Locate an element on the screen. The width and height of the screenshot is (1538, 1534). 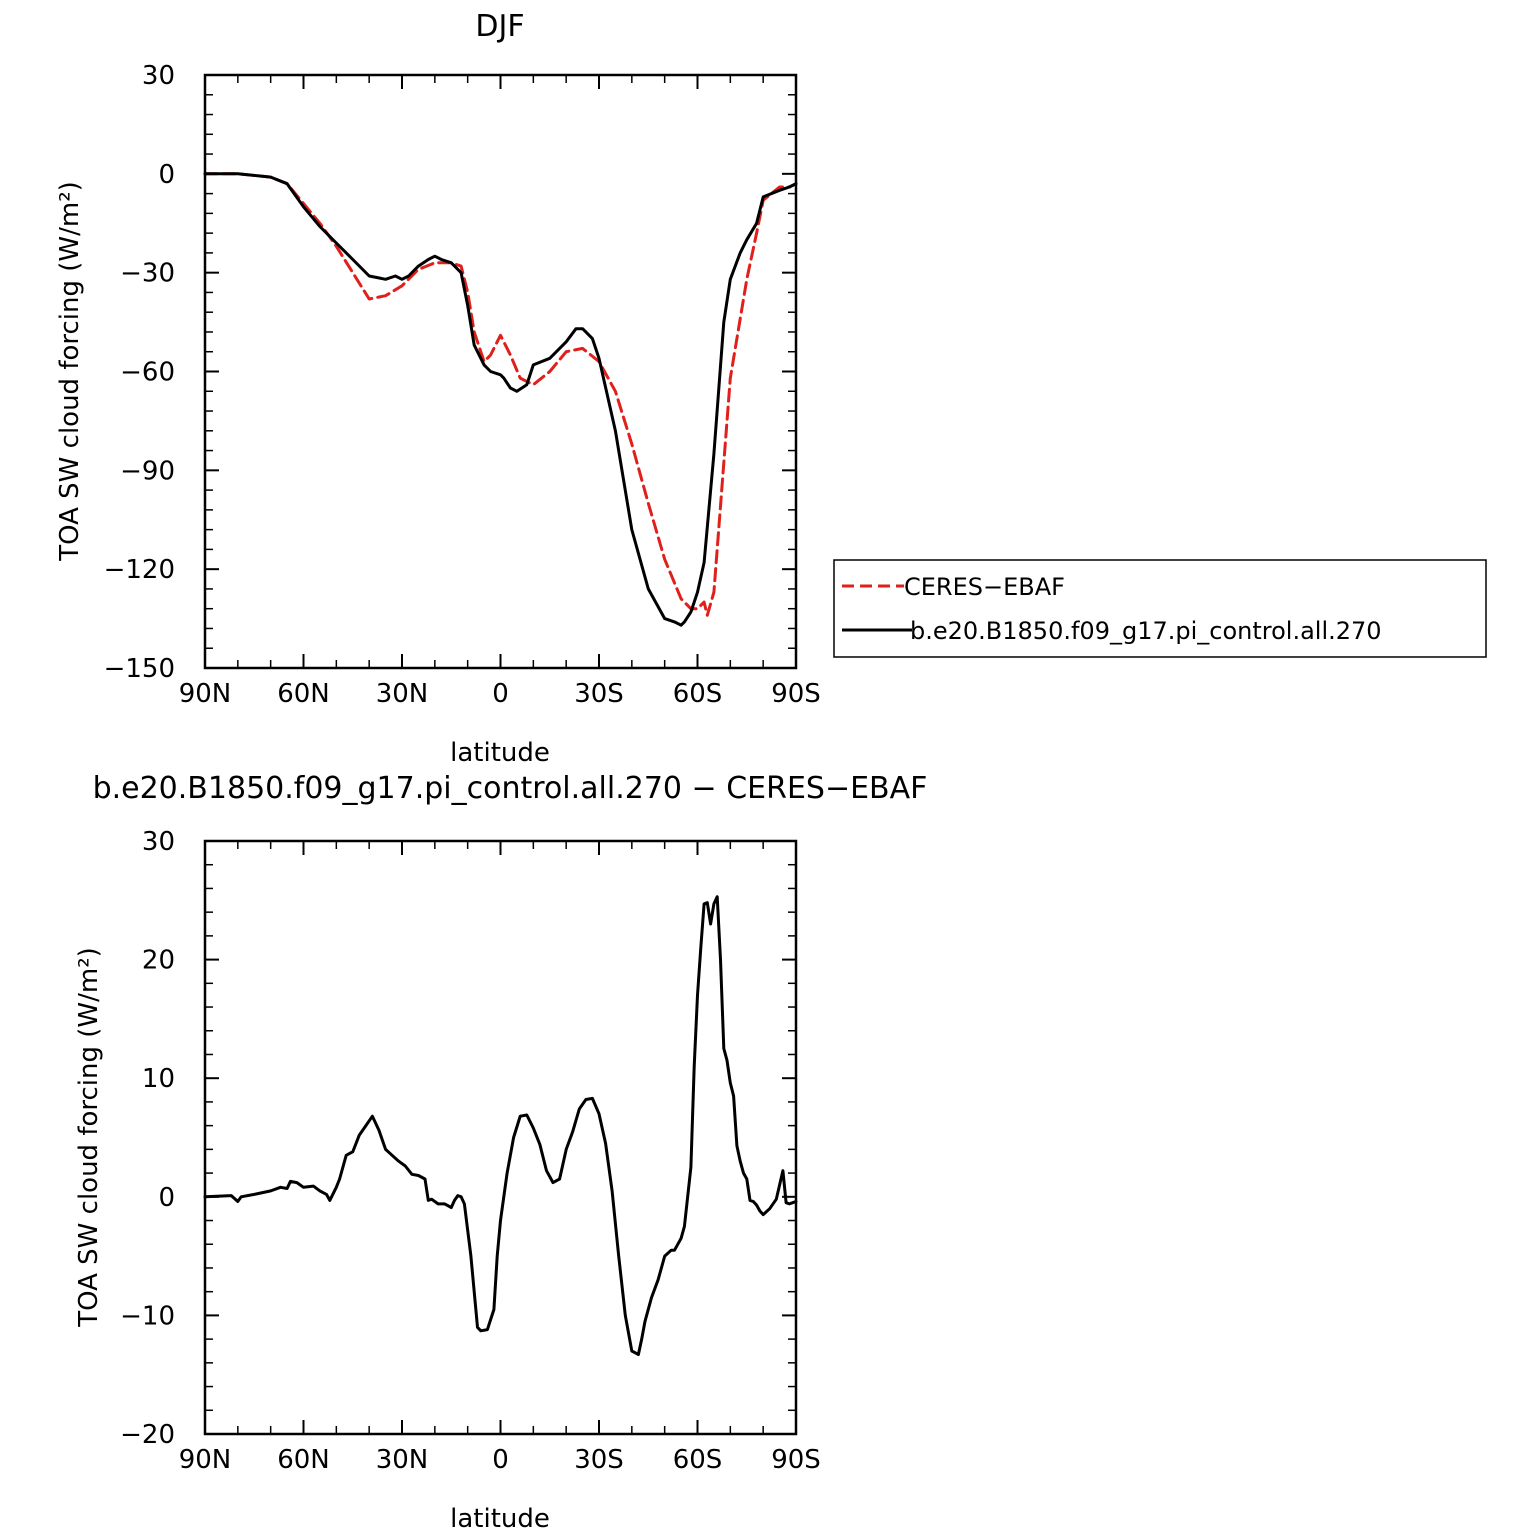
bottom-axis-ticks is located at coordinates (500, 1137).